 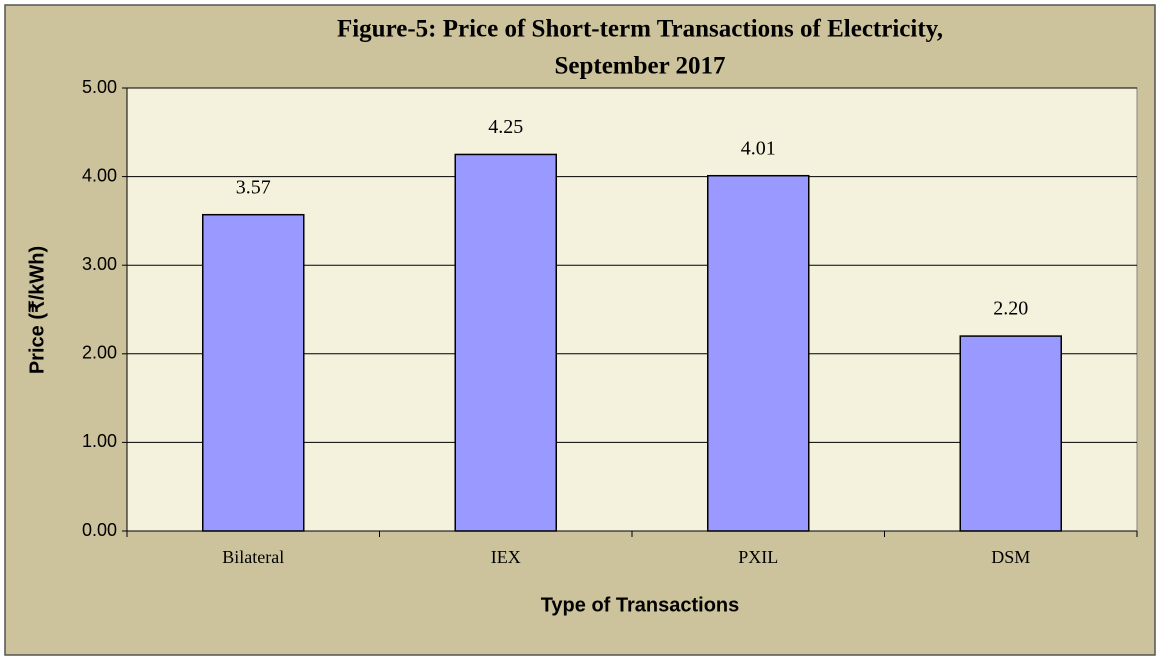 I want to click on y-tick-label: 4.00, so click(x=99, y=175).